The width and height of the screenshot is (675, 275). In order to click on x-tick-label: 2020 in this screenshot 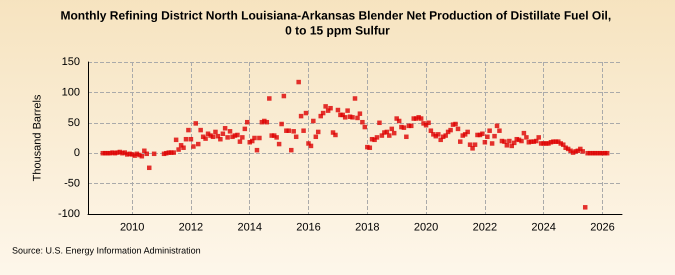, I will do `click(426, 228)`.